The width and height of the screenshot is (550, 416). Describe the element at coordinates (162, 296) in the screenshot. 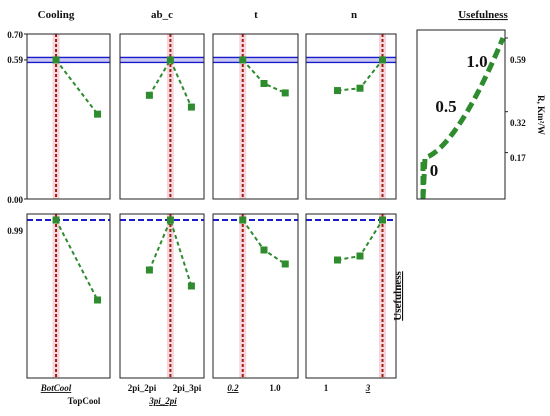

I see `row2-ab-c-frame` at that location.